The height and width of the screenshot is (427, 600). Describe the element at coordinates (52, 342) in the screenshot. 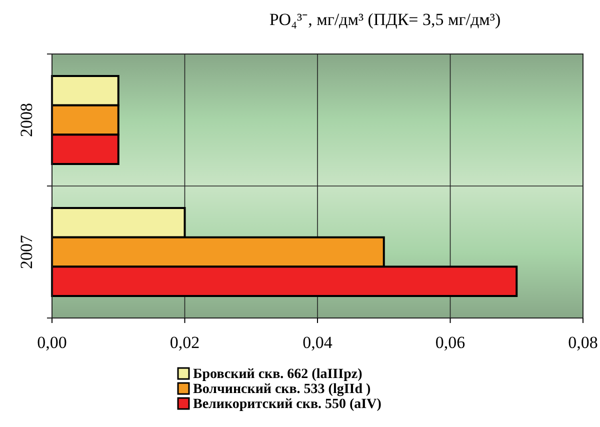

I see `x-tick-label: 0,00` at that location.